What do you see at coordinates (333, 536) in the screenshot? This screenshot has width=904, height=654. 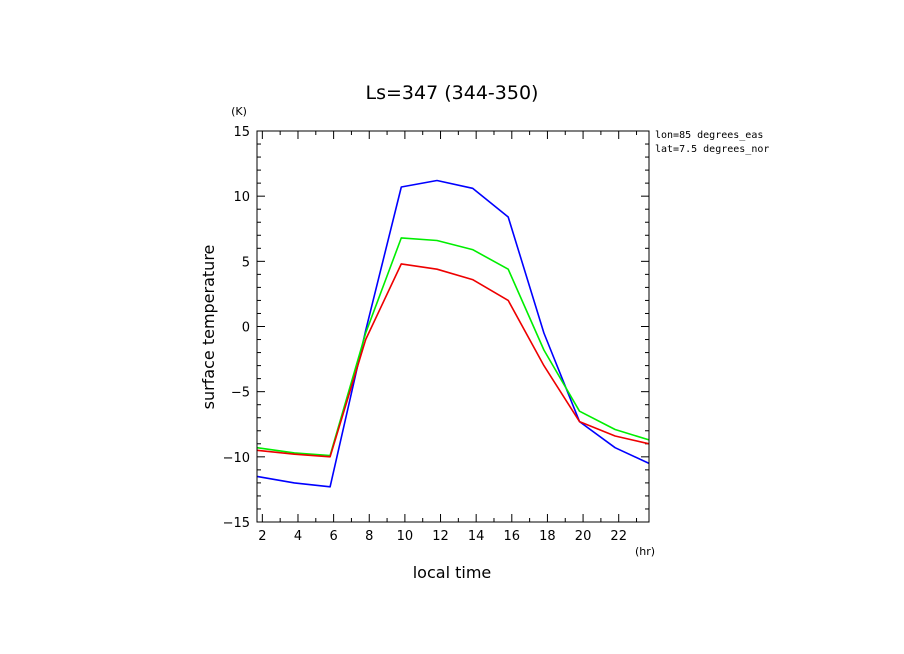 I see `x-tick-label: 6` at bounding box center [333, 536].